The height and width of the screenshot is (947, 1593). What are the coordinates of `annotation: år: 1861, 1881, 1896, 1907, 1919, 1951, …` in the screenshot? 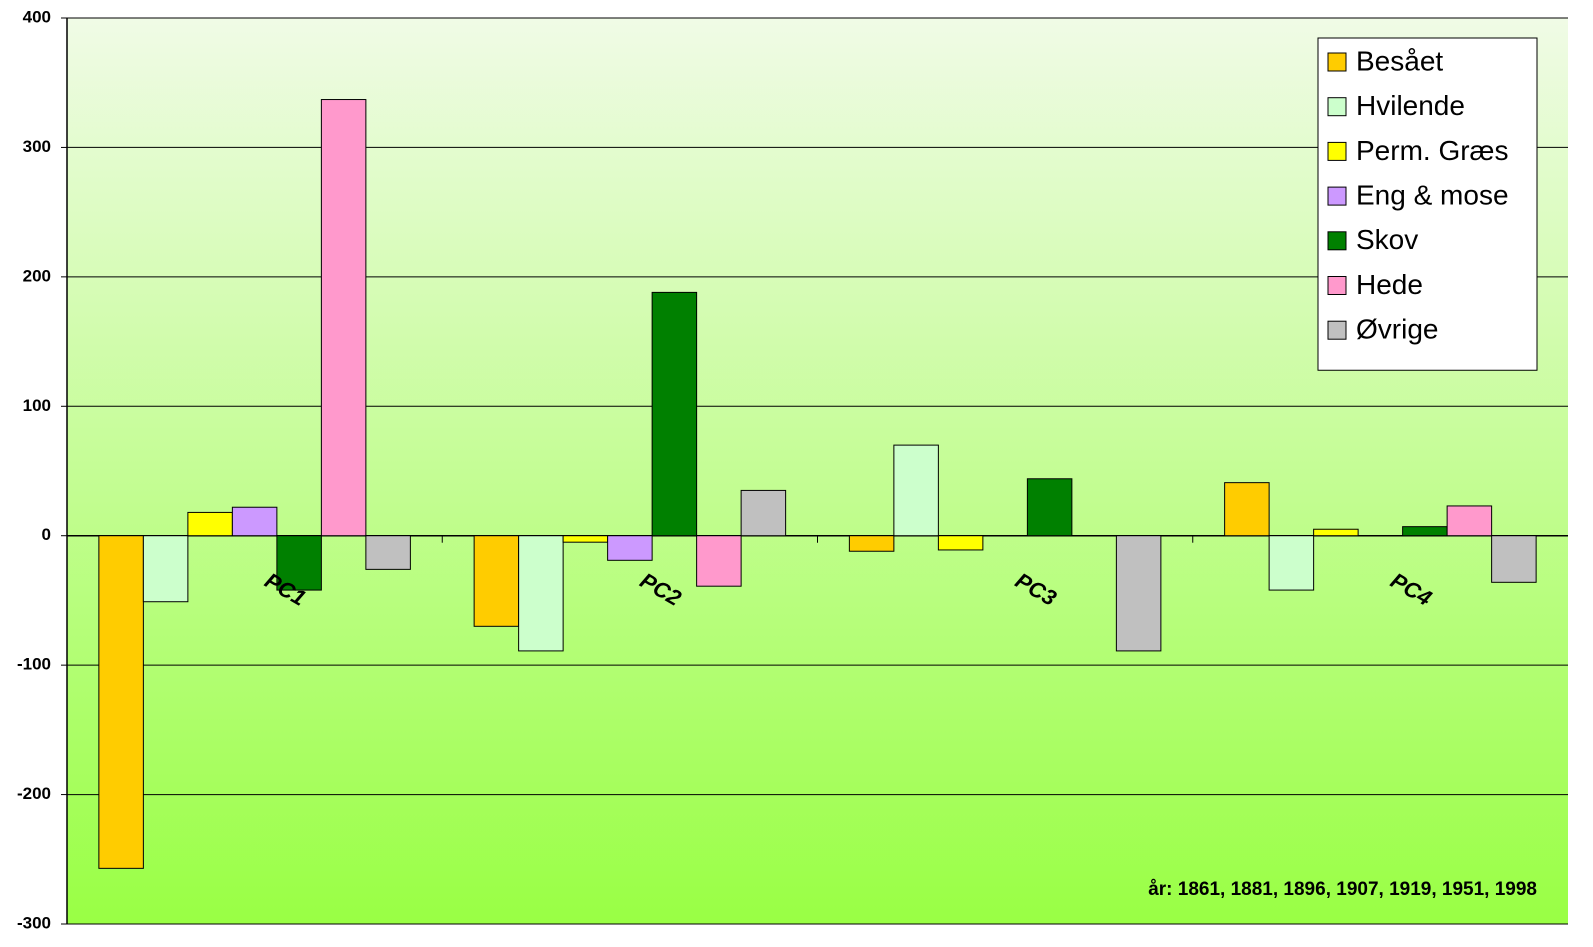 It's located at (1342, 889).